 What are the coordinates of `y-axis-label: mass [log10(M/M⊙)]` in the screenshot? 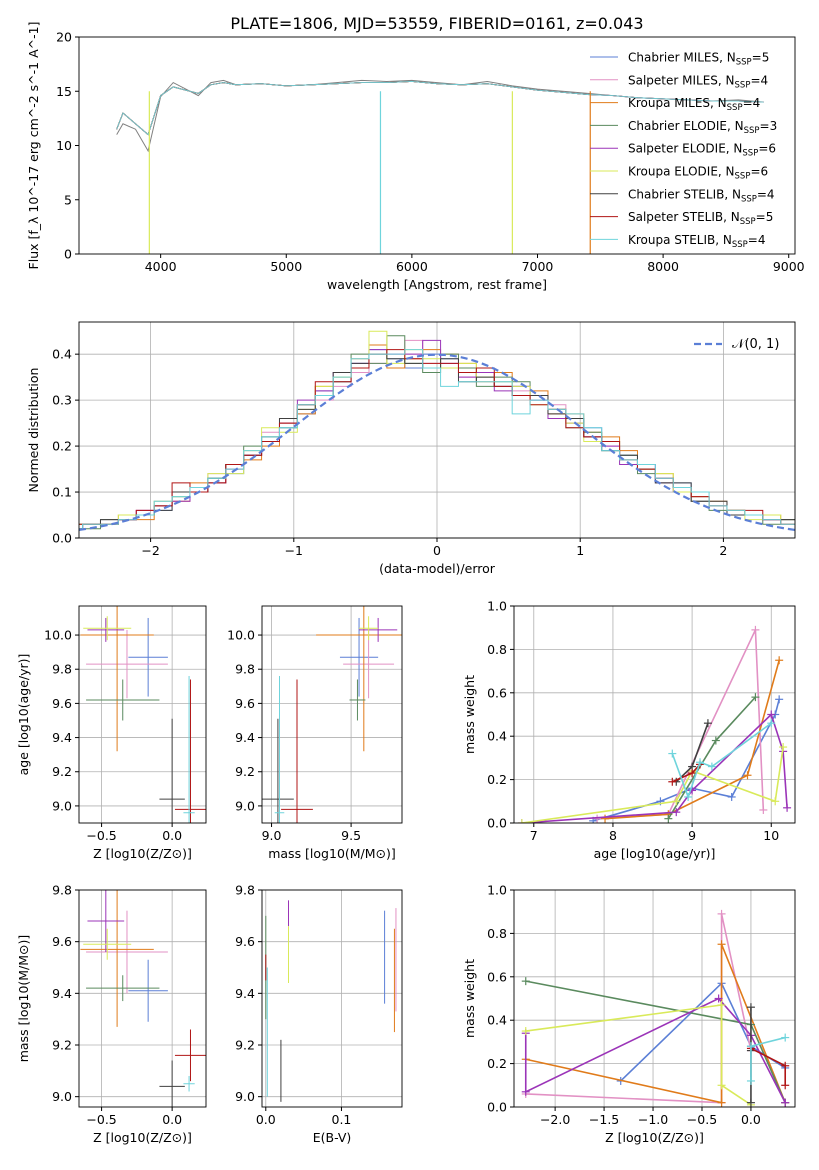 It's located at (23, 999).